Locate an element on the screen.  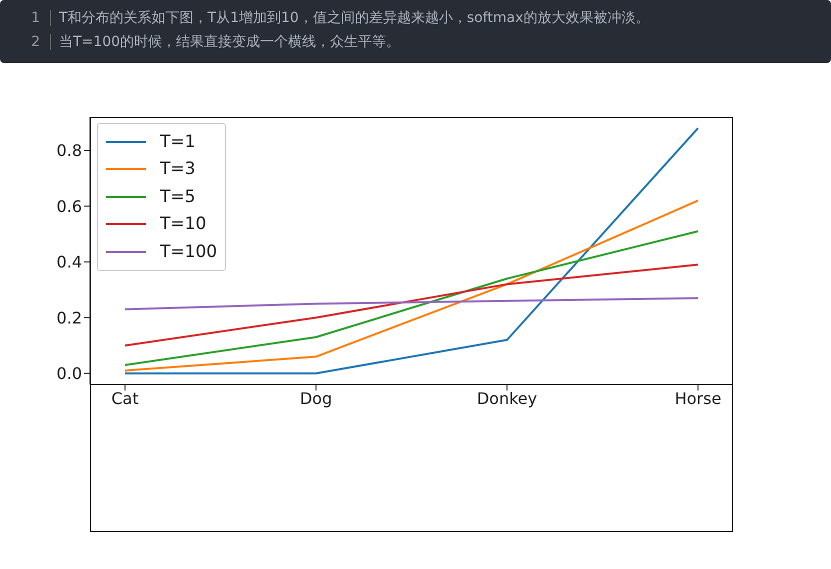
y-tick-label: 0.4 is located at coordinates (69, 262).